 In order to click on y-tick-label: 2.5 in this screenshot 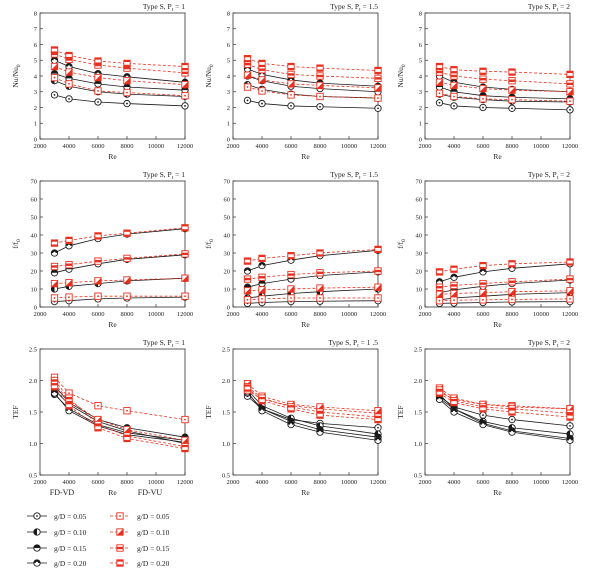, I will do `click(33, 349)`.